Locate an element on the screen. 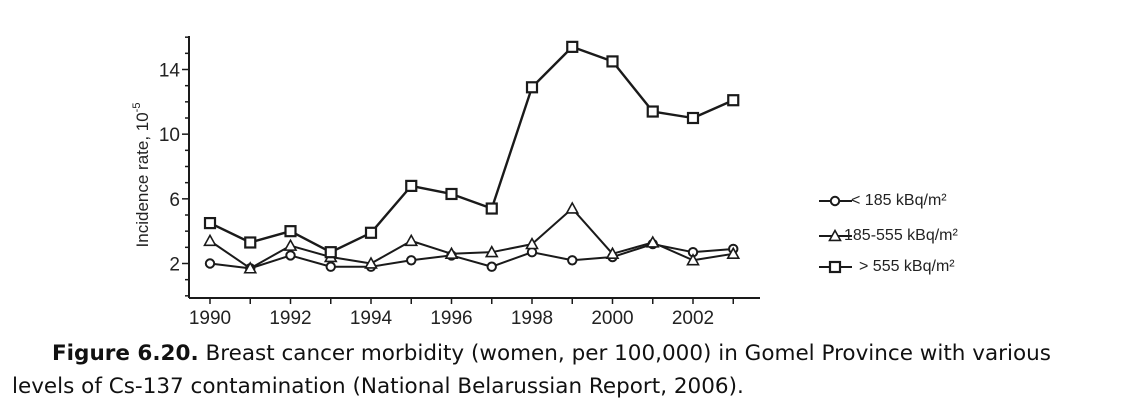 The height and width of the screenshot is (414, 1121). legend-item: < 185 kBq/m² is located at coordinates (883, 200).